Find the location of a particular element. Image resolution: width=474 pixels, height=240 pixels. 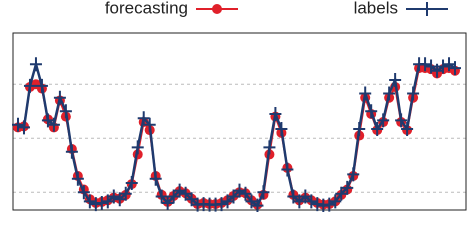

legend-item: forecasting is located at coordinates (171, 8).